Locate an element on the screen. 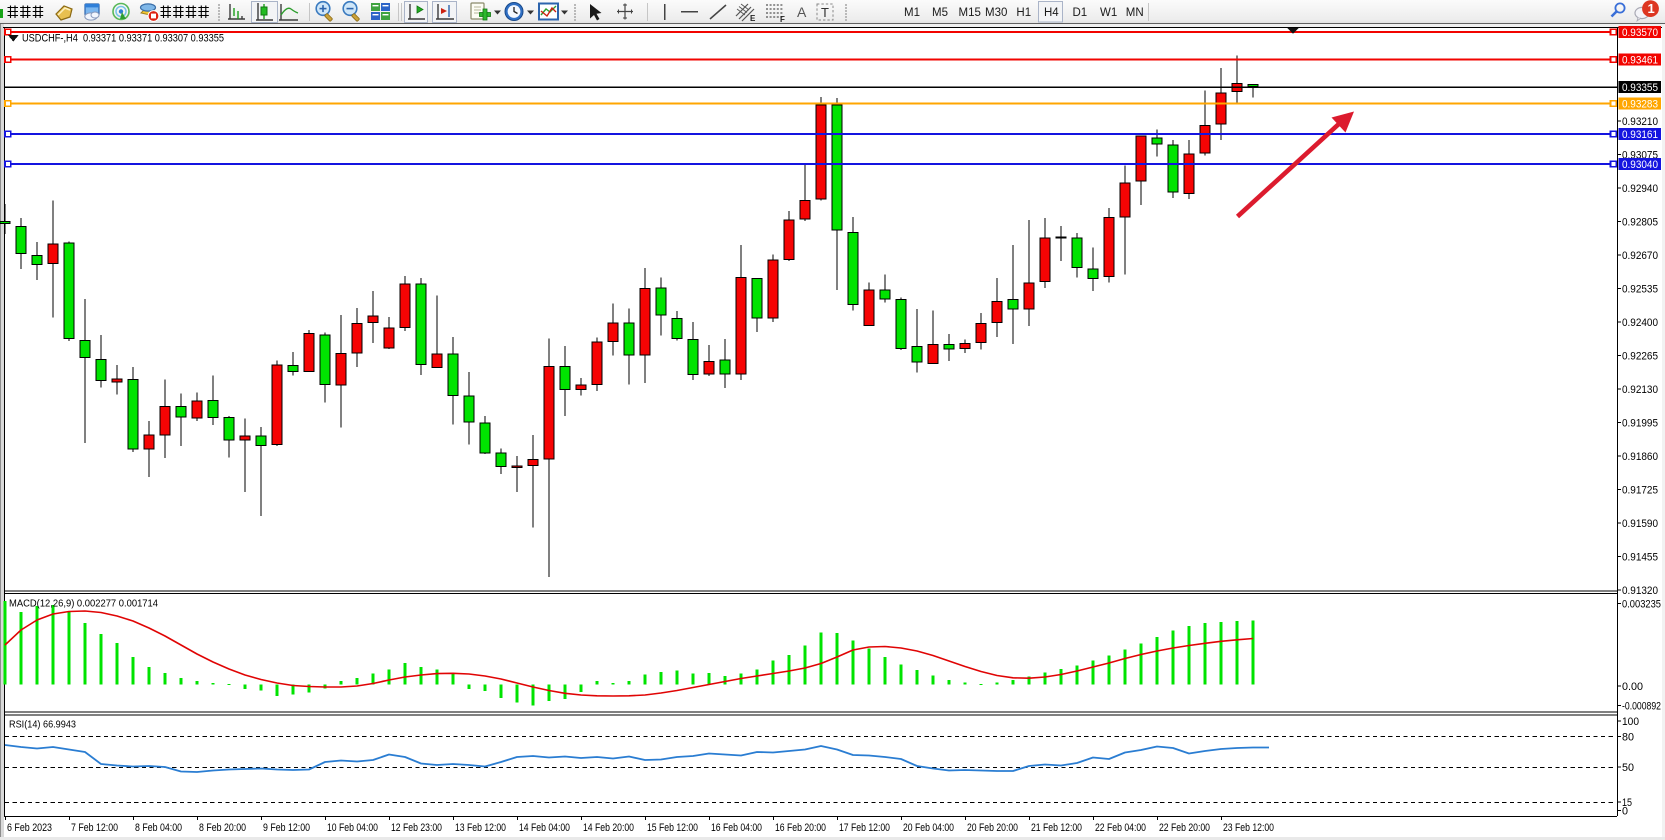  svg-text: 80 is located at coordinates (1628, 738).